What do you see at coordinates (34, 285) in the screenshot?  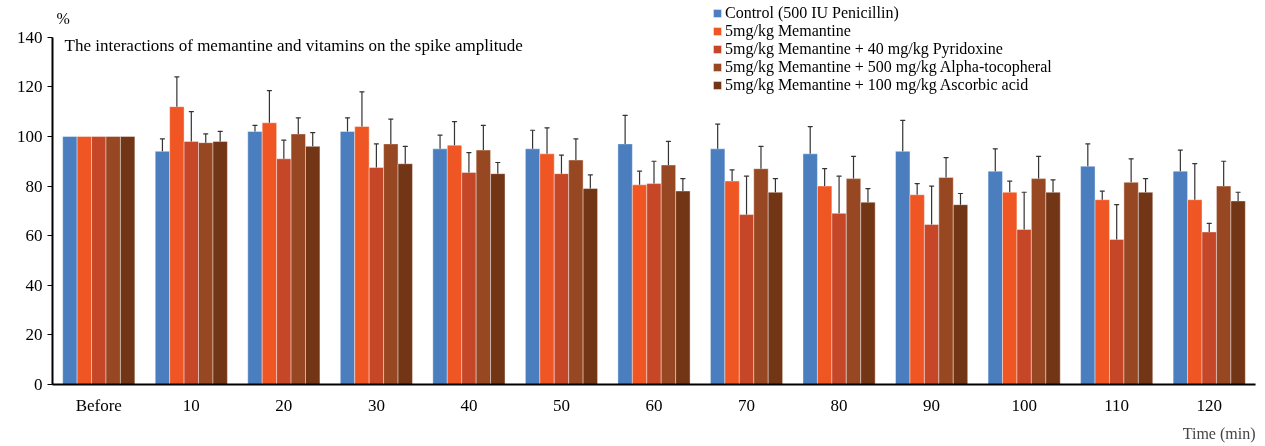 I see `y-tick-label: 40` at bounding box center [34, 285].